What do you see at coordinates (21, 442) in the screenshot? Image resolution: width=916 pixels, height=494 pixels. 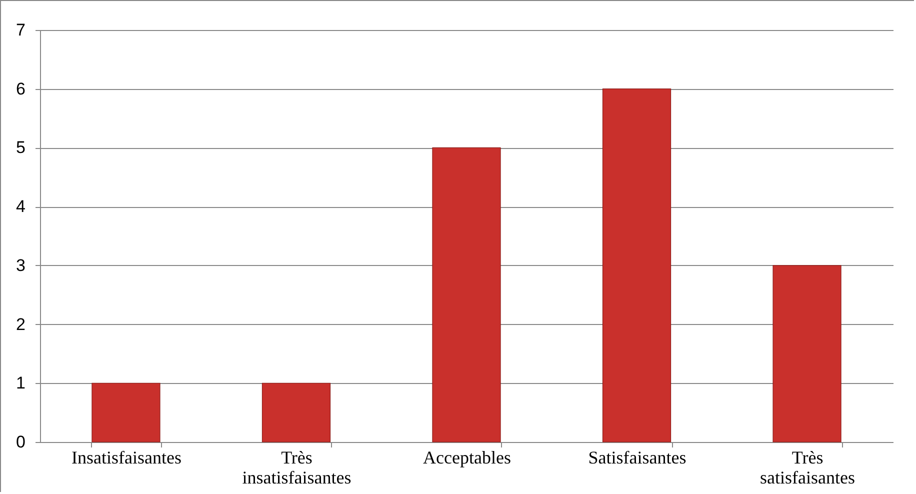 I see `y-tick-label: 0` at bounding box center [21, 442].